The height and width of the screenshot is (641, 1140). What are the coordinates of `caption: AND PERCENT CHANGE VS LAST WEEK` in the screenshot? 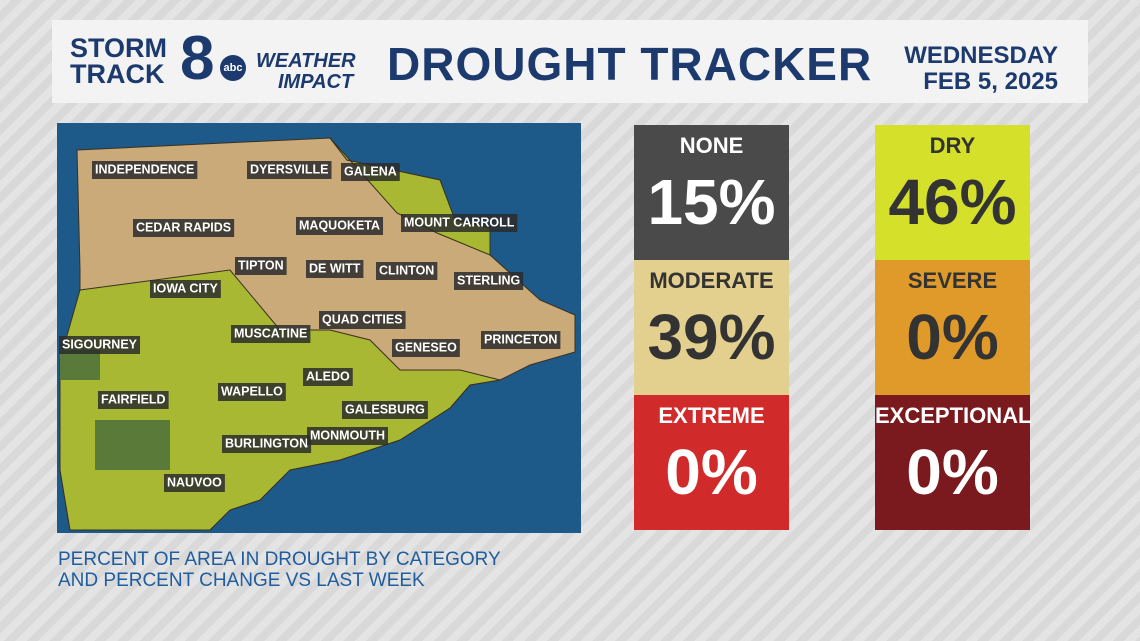 It's located at (241, 580).